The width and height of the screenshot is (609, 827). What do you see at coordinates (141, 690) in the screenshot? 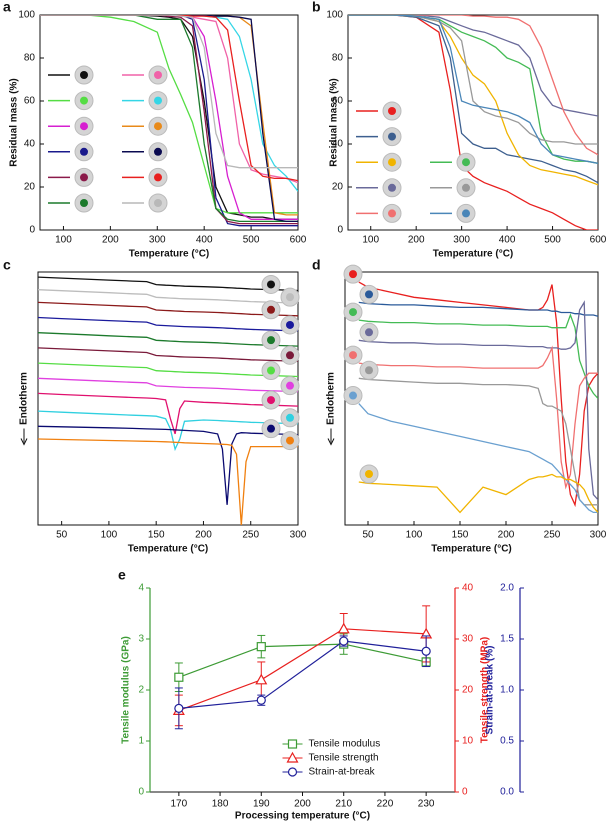
I see `y-tick-label: 2` at bounding box center [141, 690].